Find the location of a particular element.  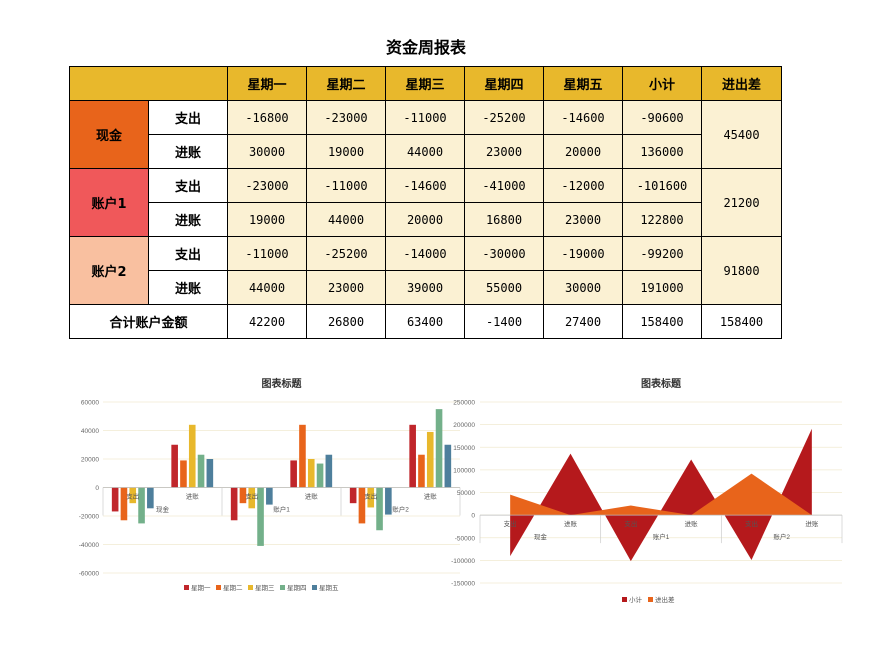

y-tick-label: 250000 is located at coordinates (464, 403).